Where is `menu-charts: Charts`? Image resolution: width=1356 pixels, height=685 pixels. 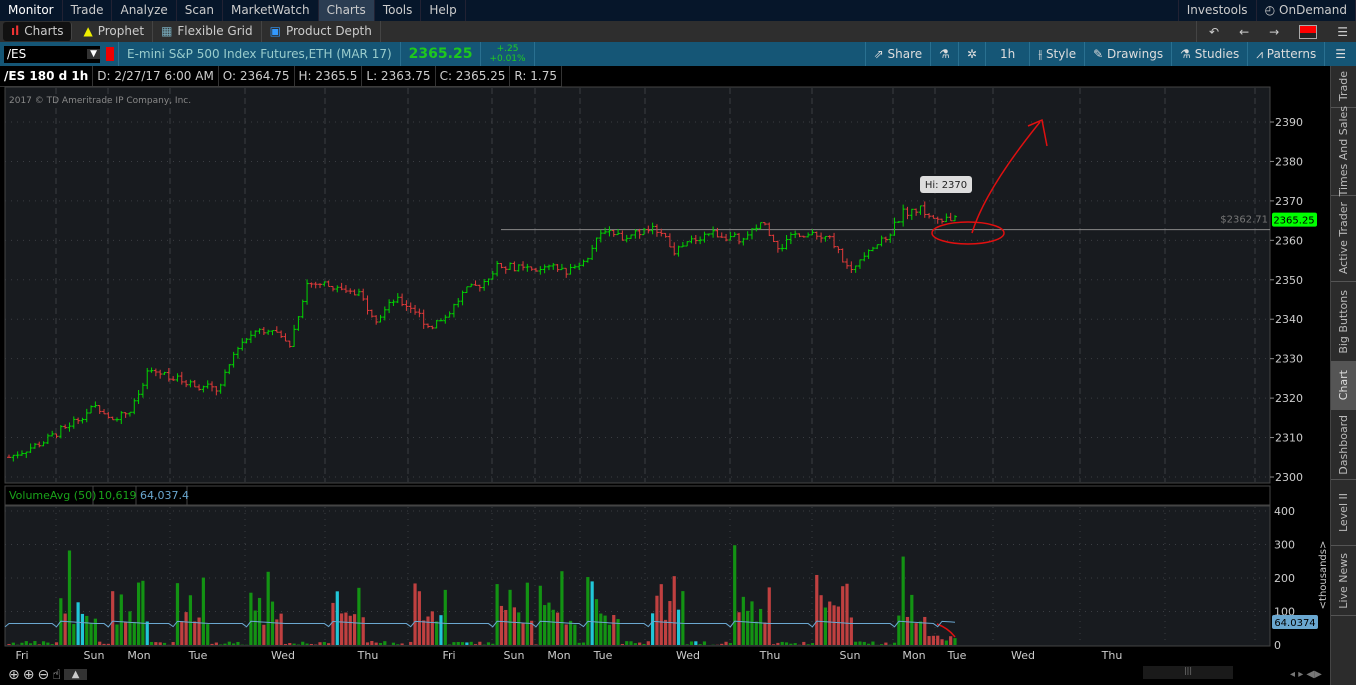
menu-charts: Charts is located at coordinates (346, 10).